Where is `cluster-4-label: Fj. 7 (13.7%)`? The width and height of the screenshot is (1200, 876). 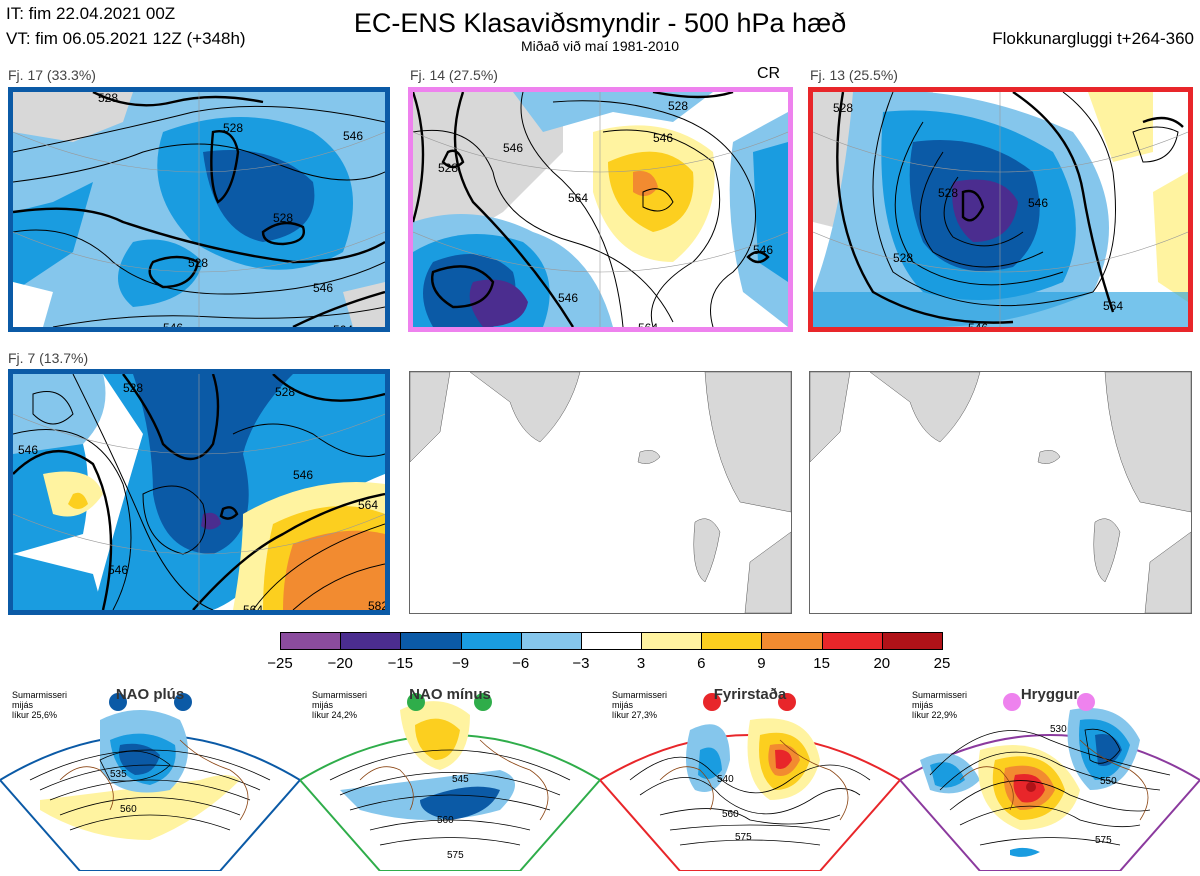
cluster-4-label: Fj. 7 (13.7%) is located at coordinates (48, 358).